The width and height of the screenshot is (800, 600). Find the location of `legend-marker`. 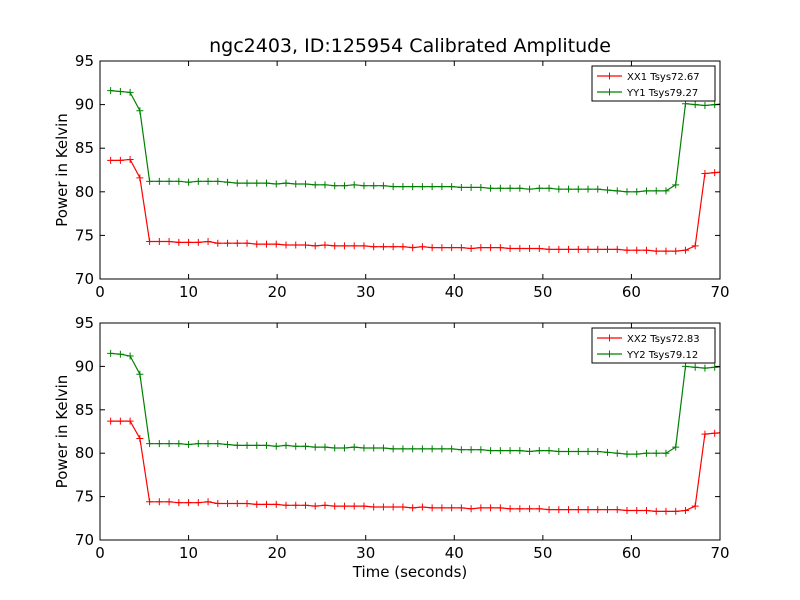

legend-marker is located at coordinates (609, 354).